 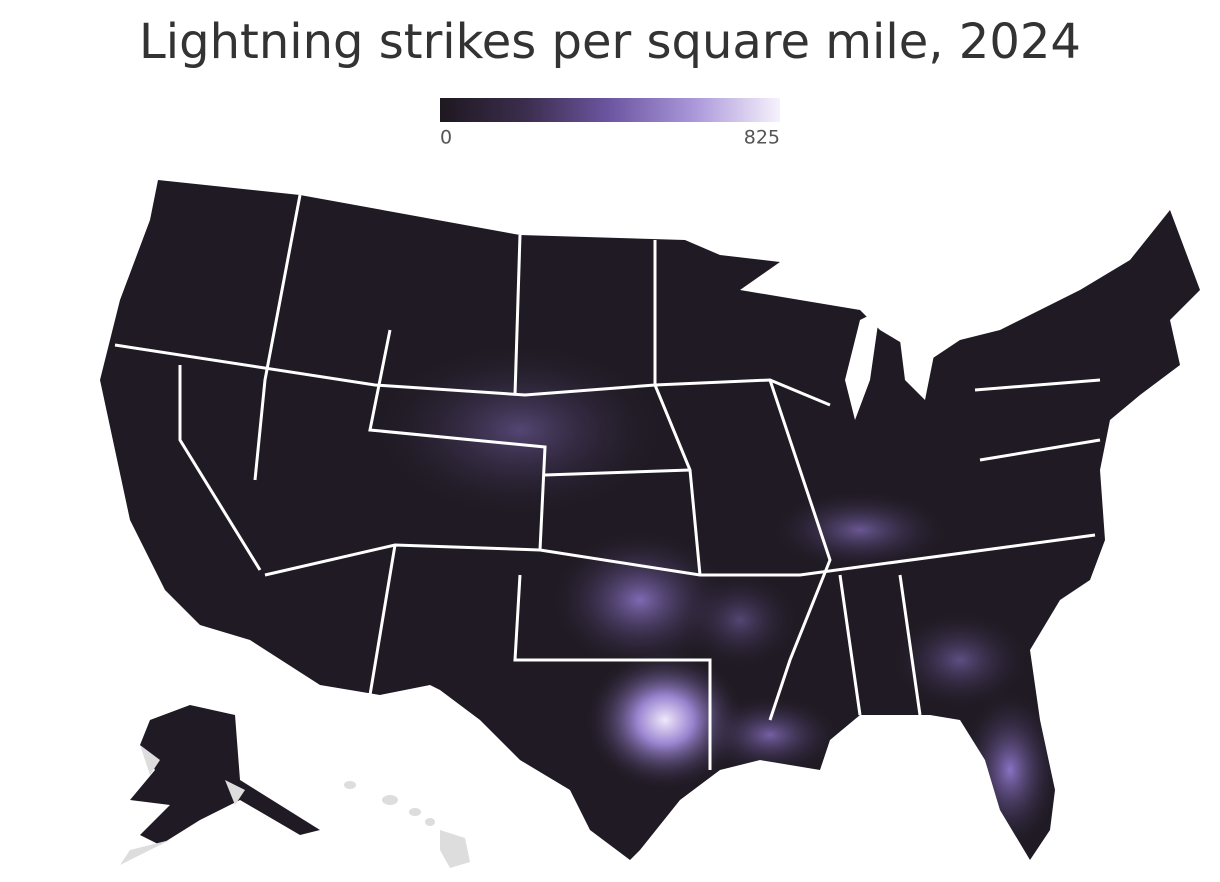 I want to click on alaska, so click(x=225, y=775).